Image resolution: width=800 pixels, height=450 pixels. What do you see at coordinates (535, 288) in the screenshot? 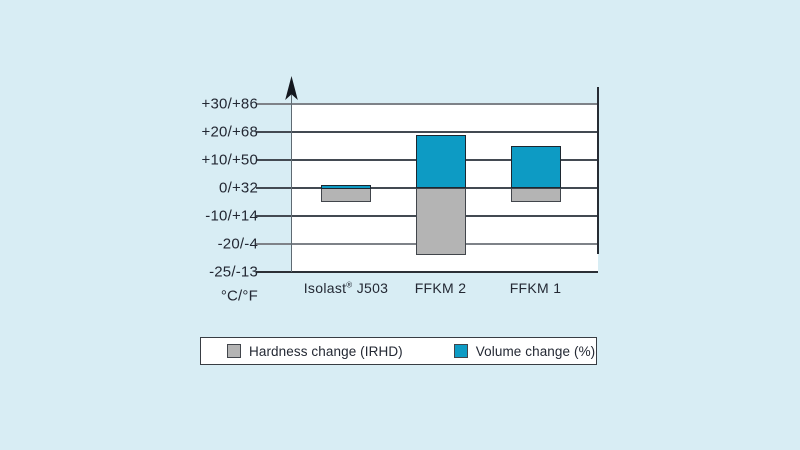
I see `category-label: FFKM 1` at bounding box center [535, 288].